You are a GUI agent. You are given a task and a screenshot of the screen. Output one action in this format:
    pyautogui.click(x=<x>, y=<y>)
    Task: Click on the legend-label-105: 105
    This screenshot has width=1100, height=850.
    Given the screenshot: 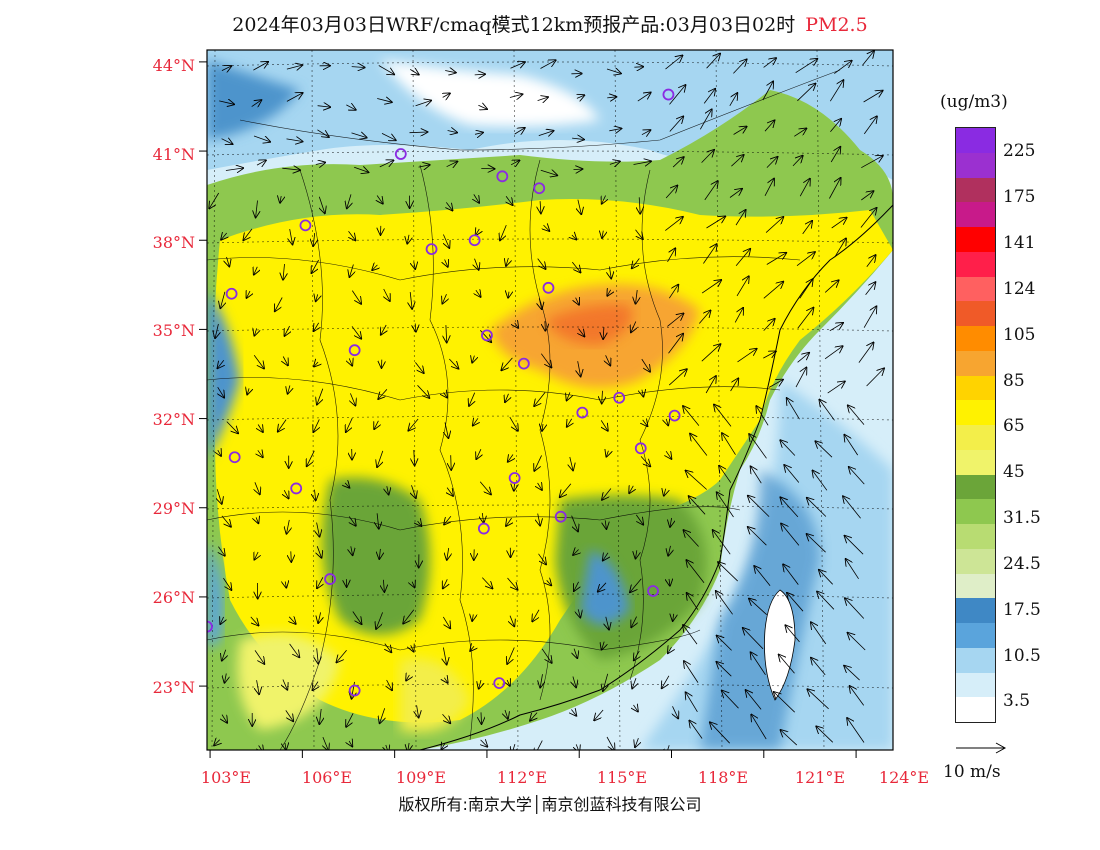 What is the action you would take?
    pyautogui.click(x=1019, y=335)
    